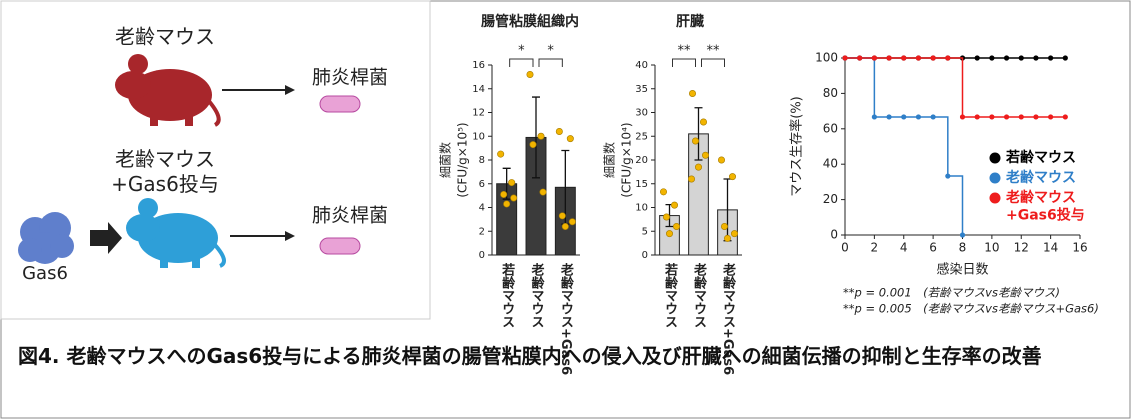 Image resolution: width=1131 pixels, height=419 pixels. Describe the element at coordinates (830, 128) in the screenshot. I see `y-tick-label: 60` at that location.